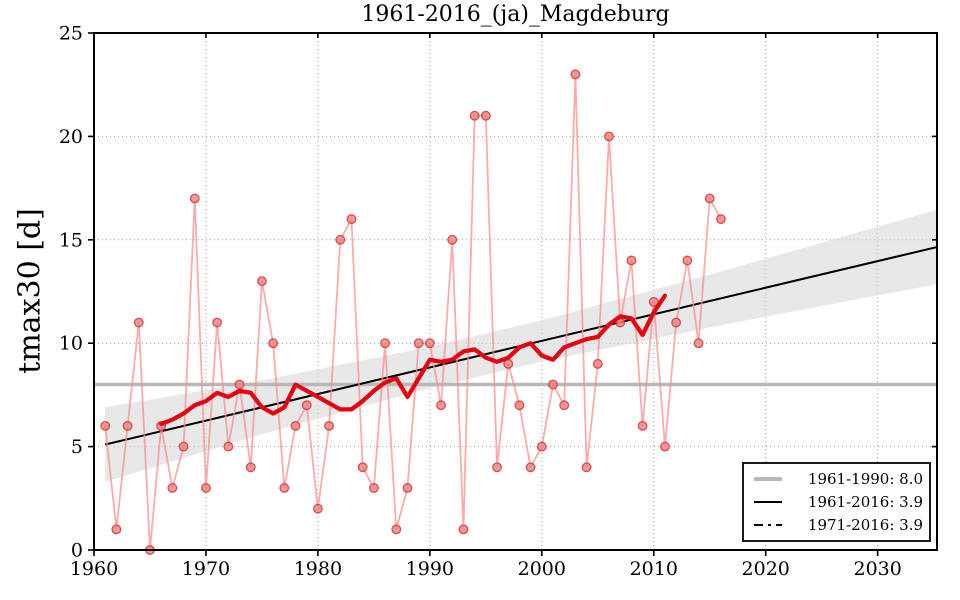 Image resolution: width=960 pixels, height=600 pixels. Describe the element at coordinates (71, 34) in the screenshot. I see `y-tick-label: 25` at that location.